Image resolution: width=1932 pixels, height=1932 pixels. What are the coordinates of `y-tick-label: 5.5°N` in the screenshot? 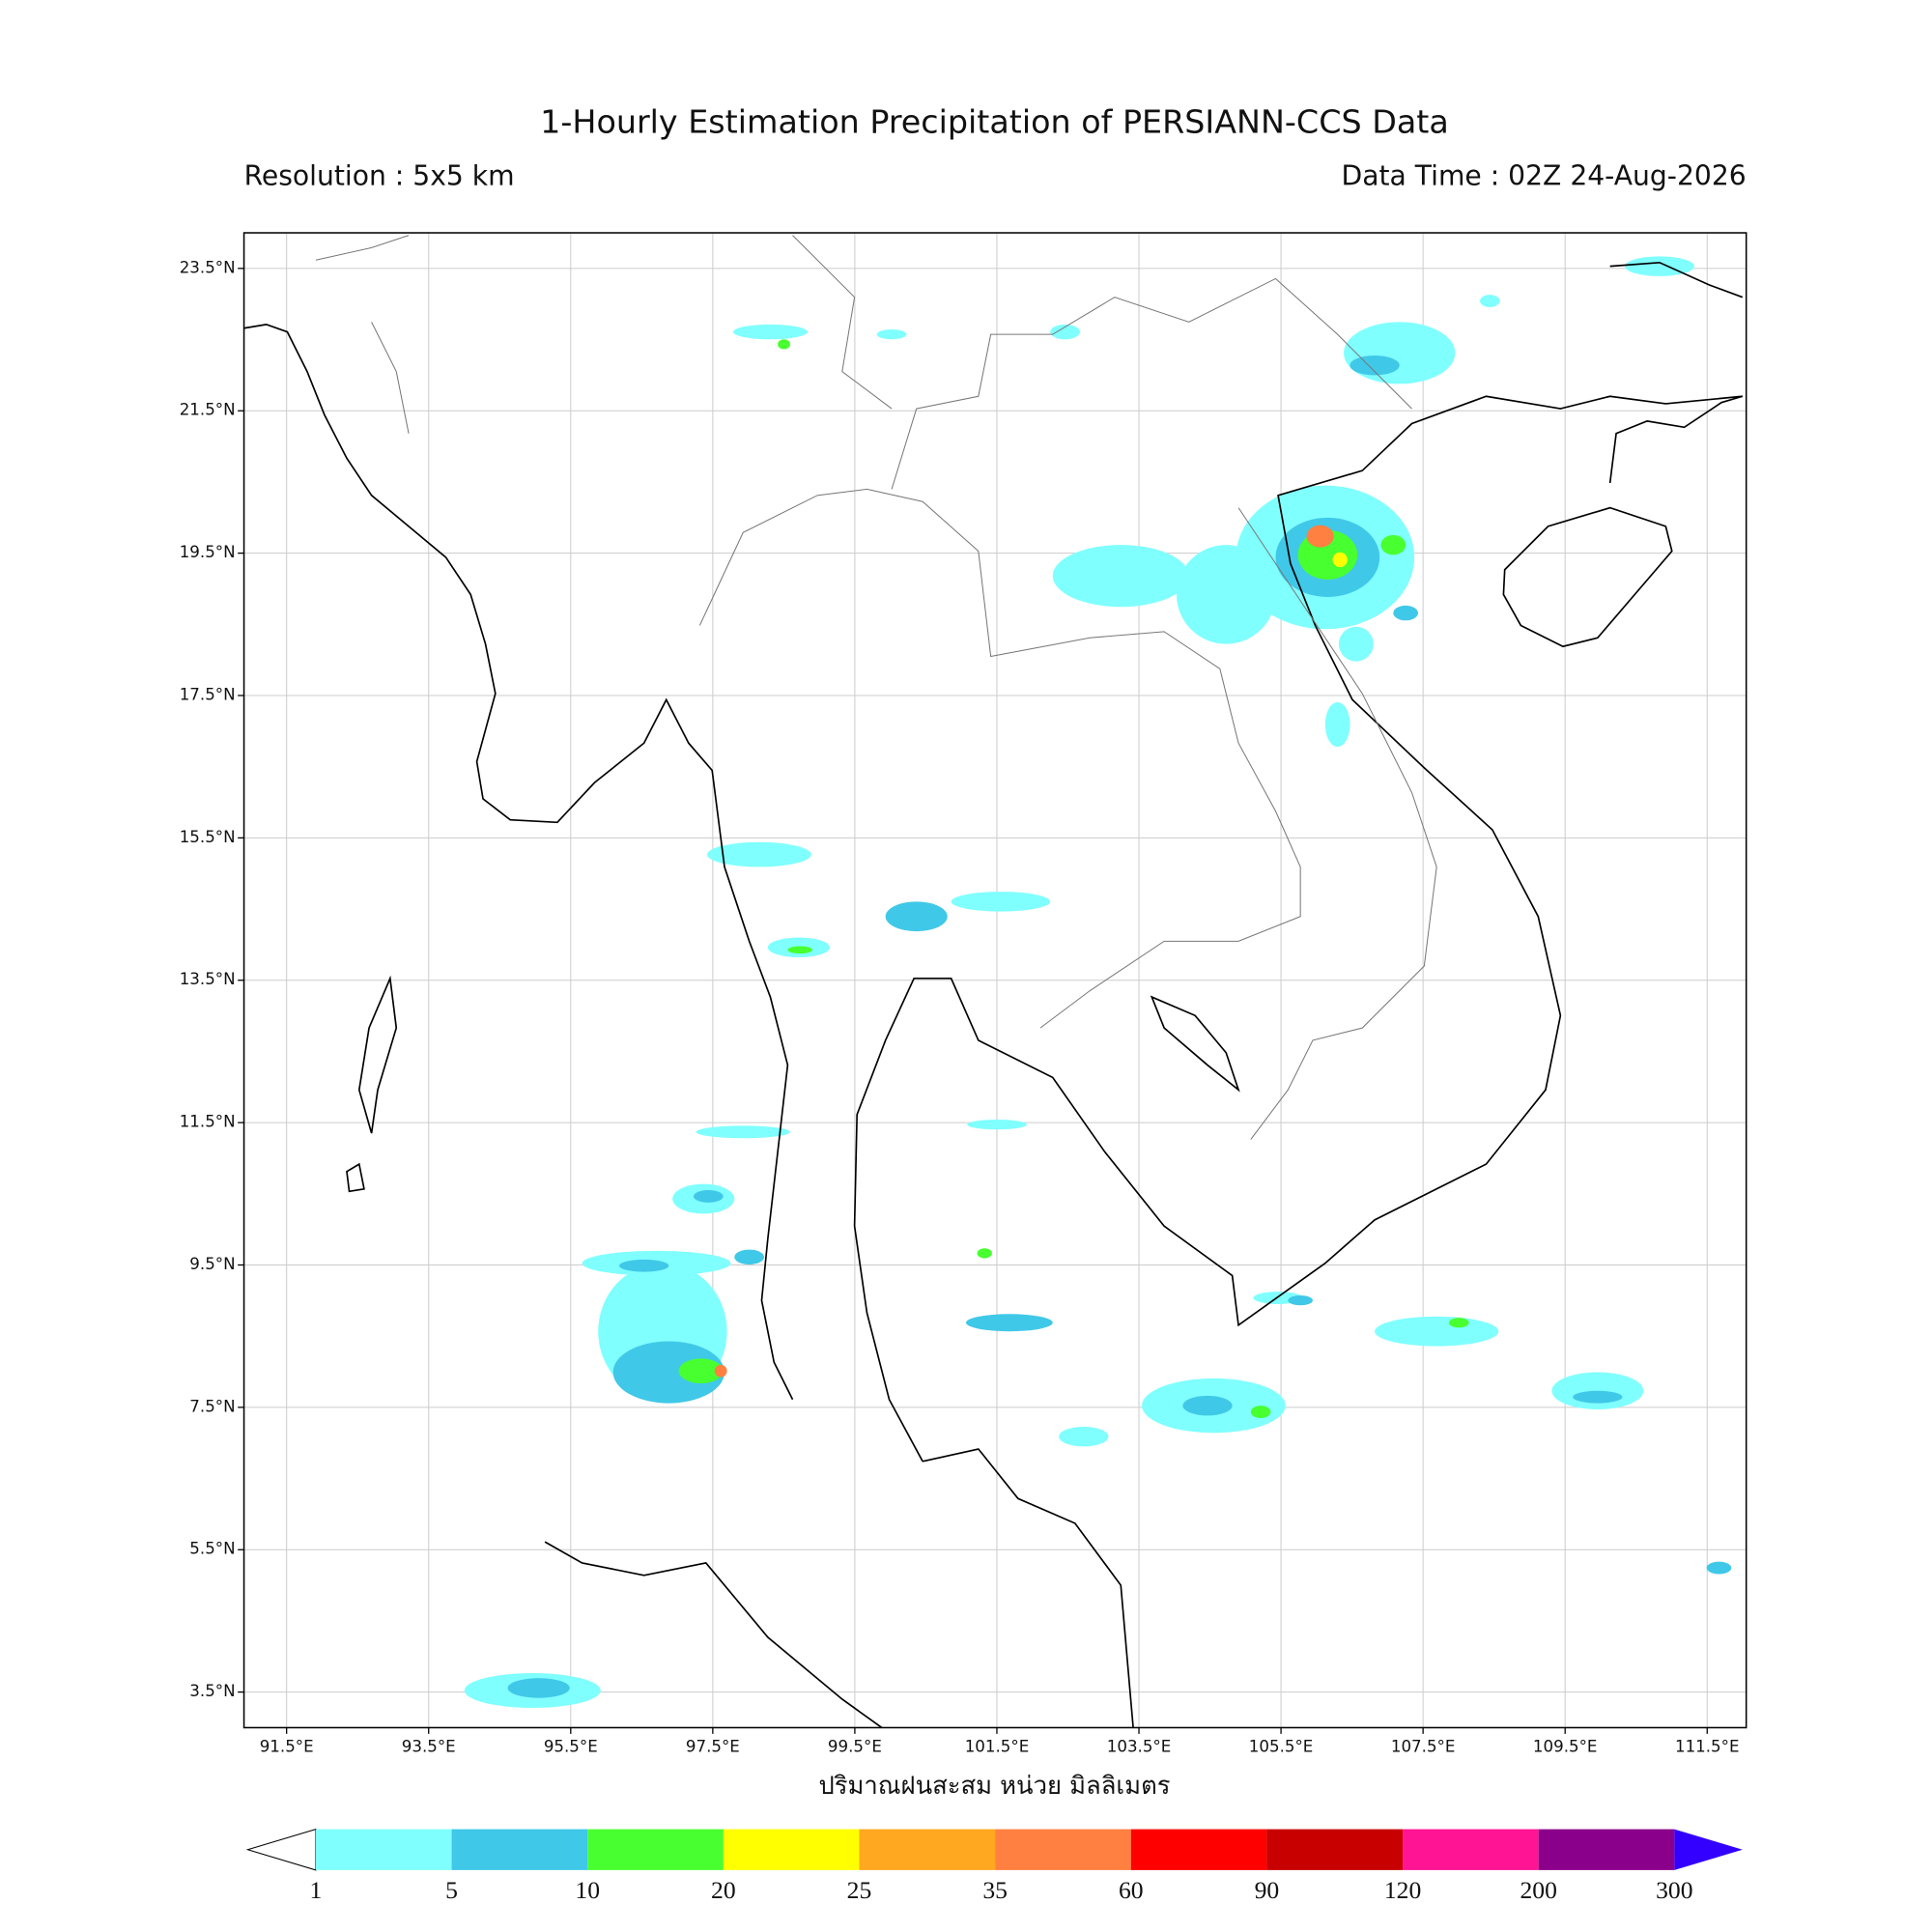 It's located at (212, 1549).